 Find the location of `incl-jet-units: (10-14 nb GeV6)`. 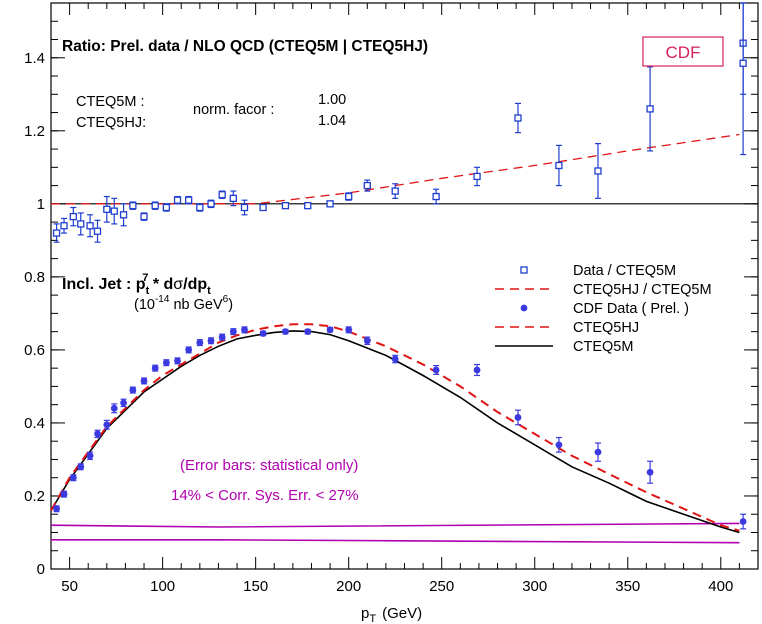

incl-jet-units: (10-14 nb GeV6) is located at coordinates (183, 303).